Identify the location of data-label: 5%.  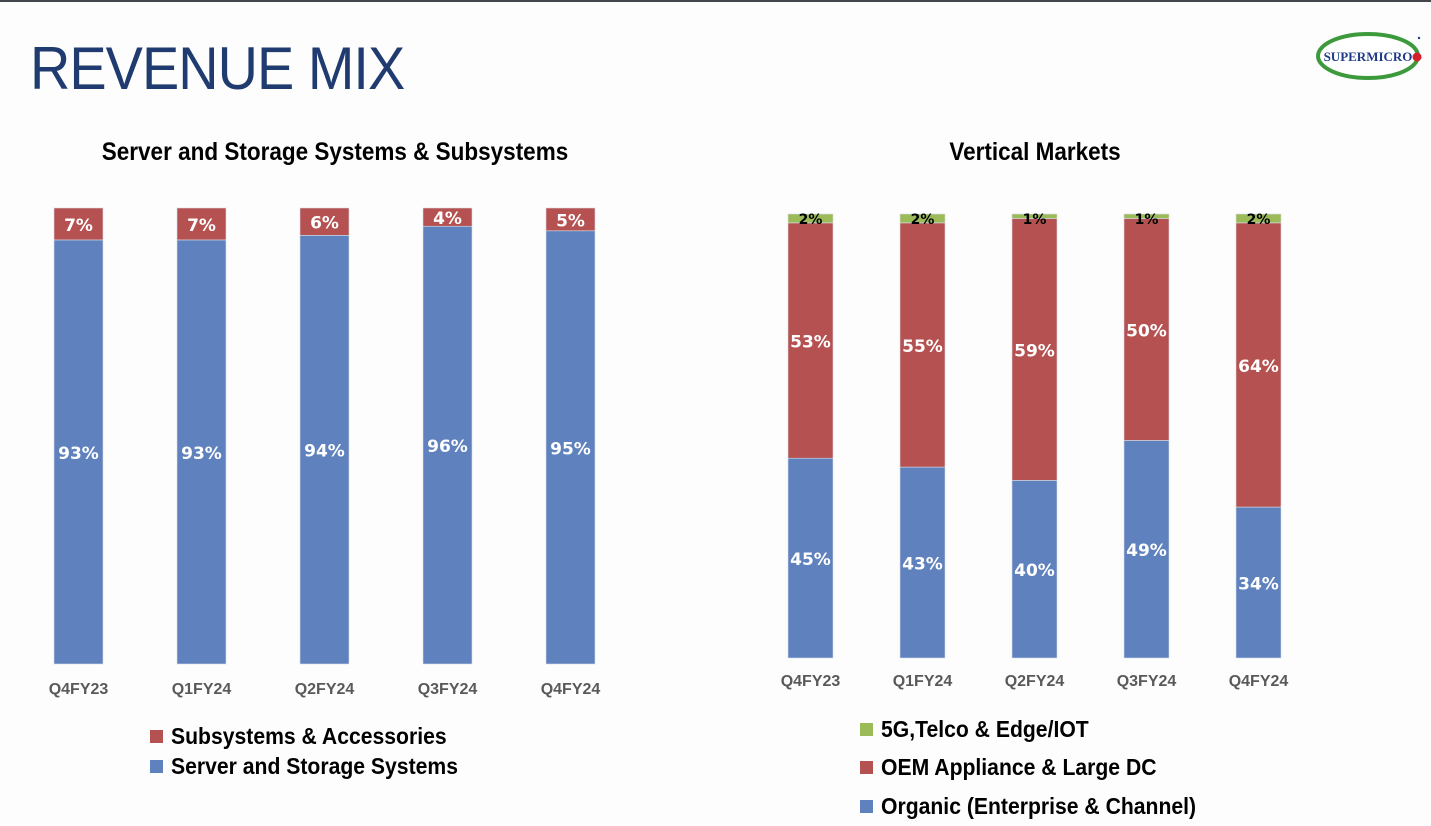
(570, 221).